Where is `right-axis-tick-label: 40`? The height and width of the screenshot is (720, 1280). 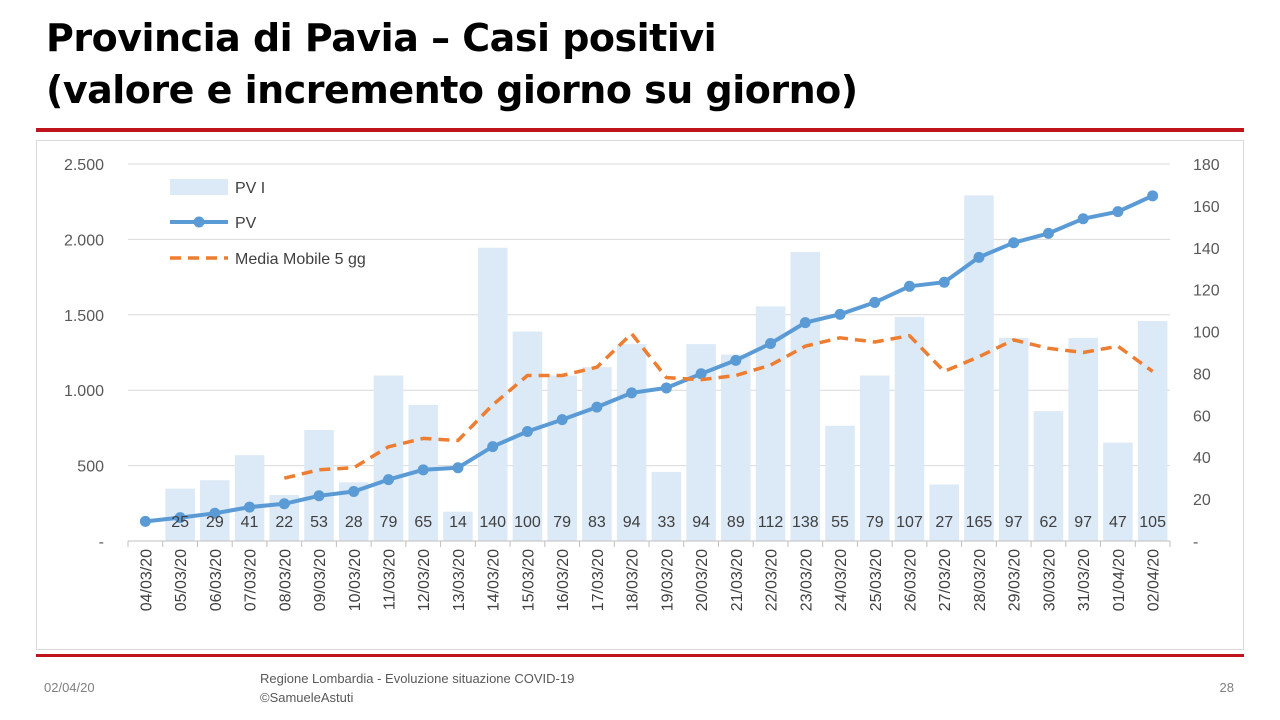 right-axis-tick-label: 40 is located at coordinates (1202, 458).